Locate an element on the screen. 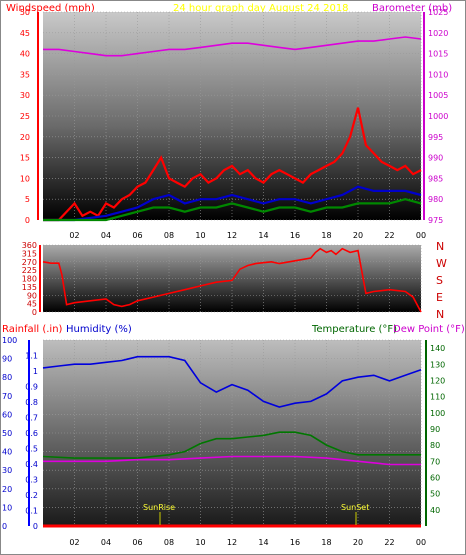 Image resolution: width=466 pixels, height=555 pixels. wind-tick-45: 45 is located at coordinates (25, 33).